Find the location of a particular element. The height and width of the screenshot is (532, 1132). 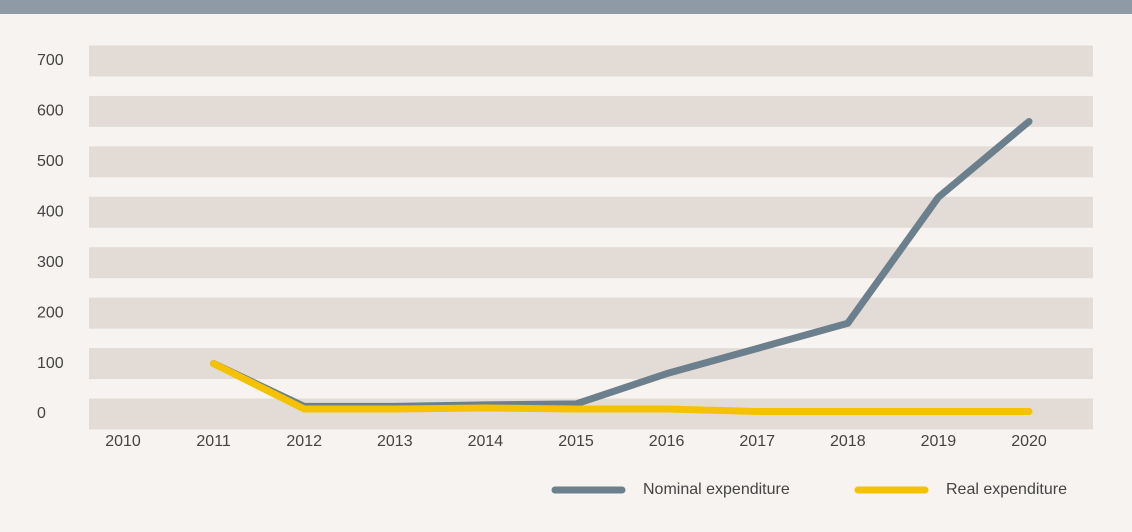

x-tick-label: 2015 is located at coordinates (576, 441).